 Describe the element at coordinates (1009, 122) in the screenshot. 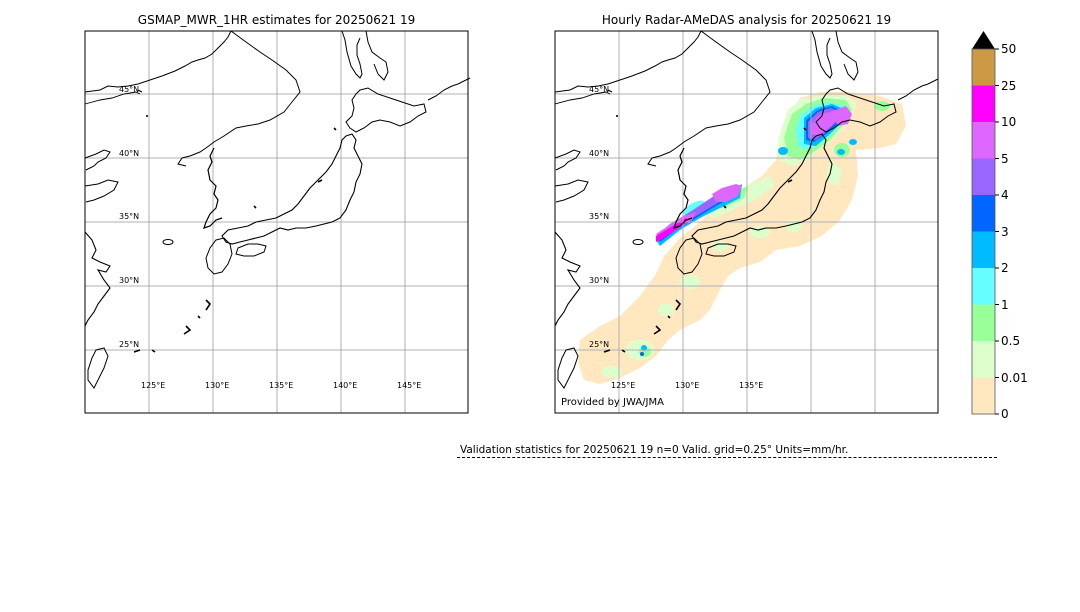

I see `colorbar-tick: 10` at that location.